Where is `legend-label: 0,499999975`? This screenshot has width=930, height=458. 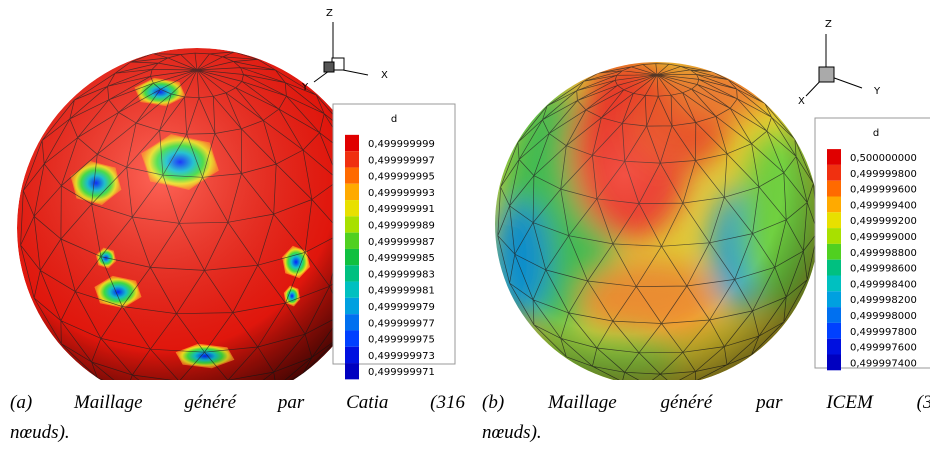 legend-label: 0,499999975 is located at coordinates (401, 340).